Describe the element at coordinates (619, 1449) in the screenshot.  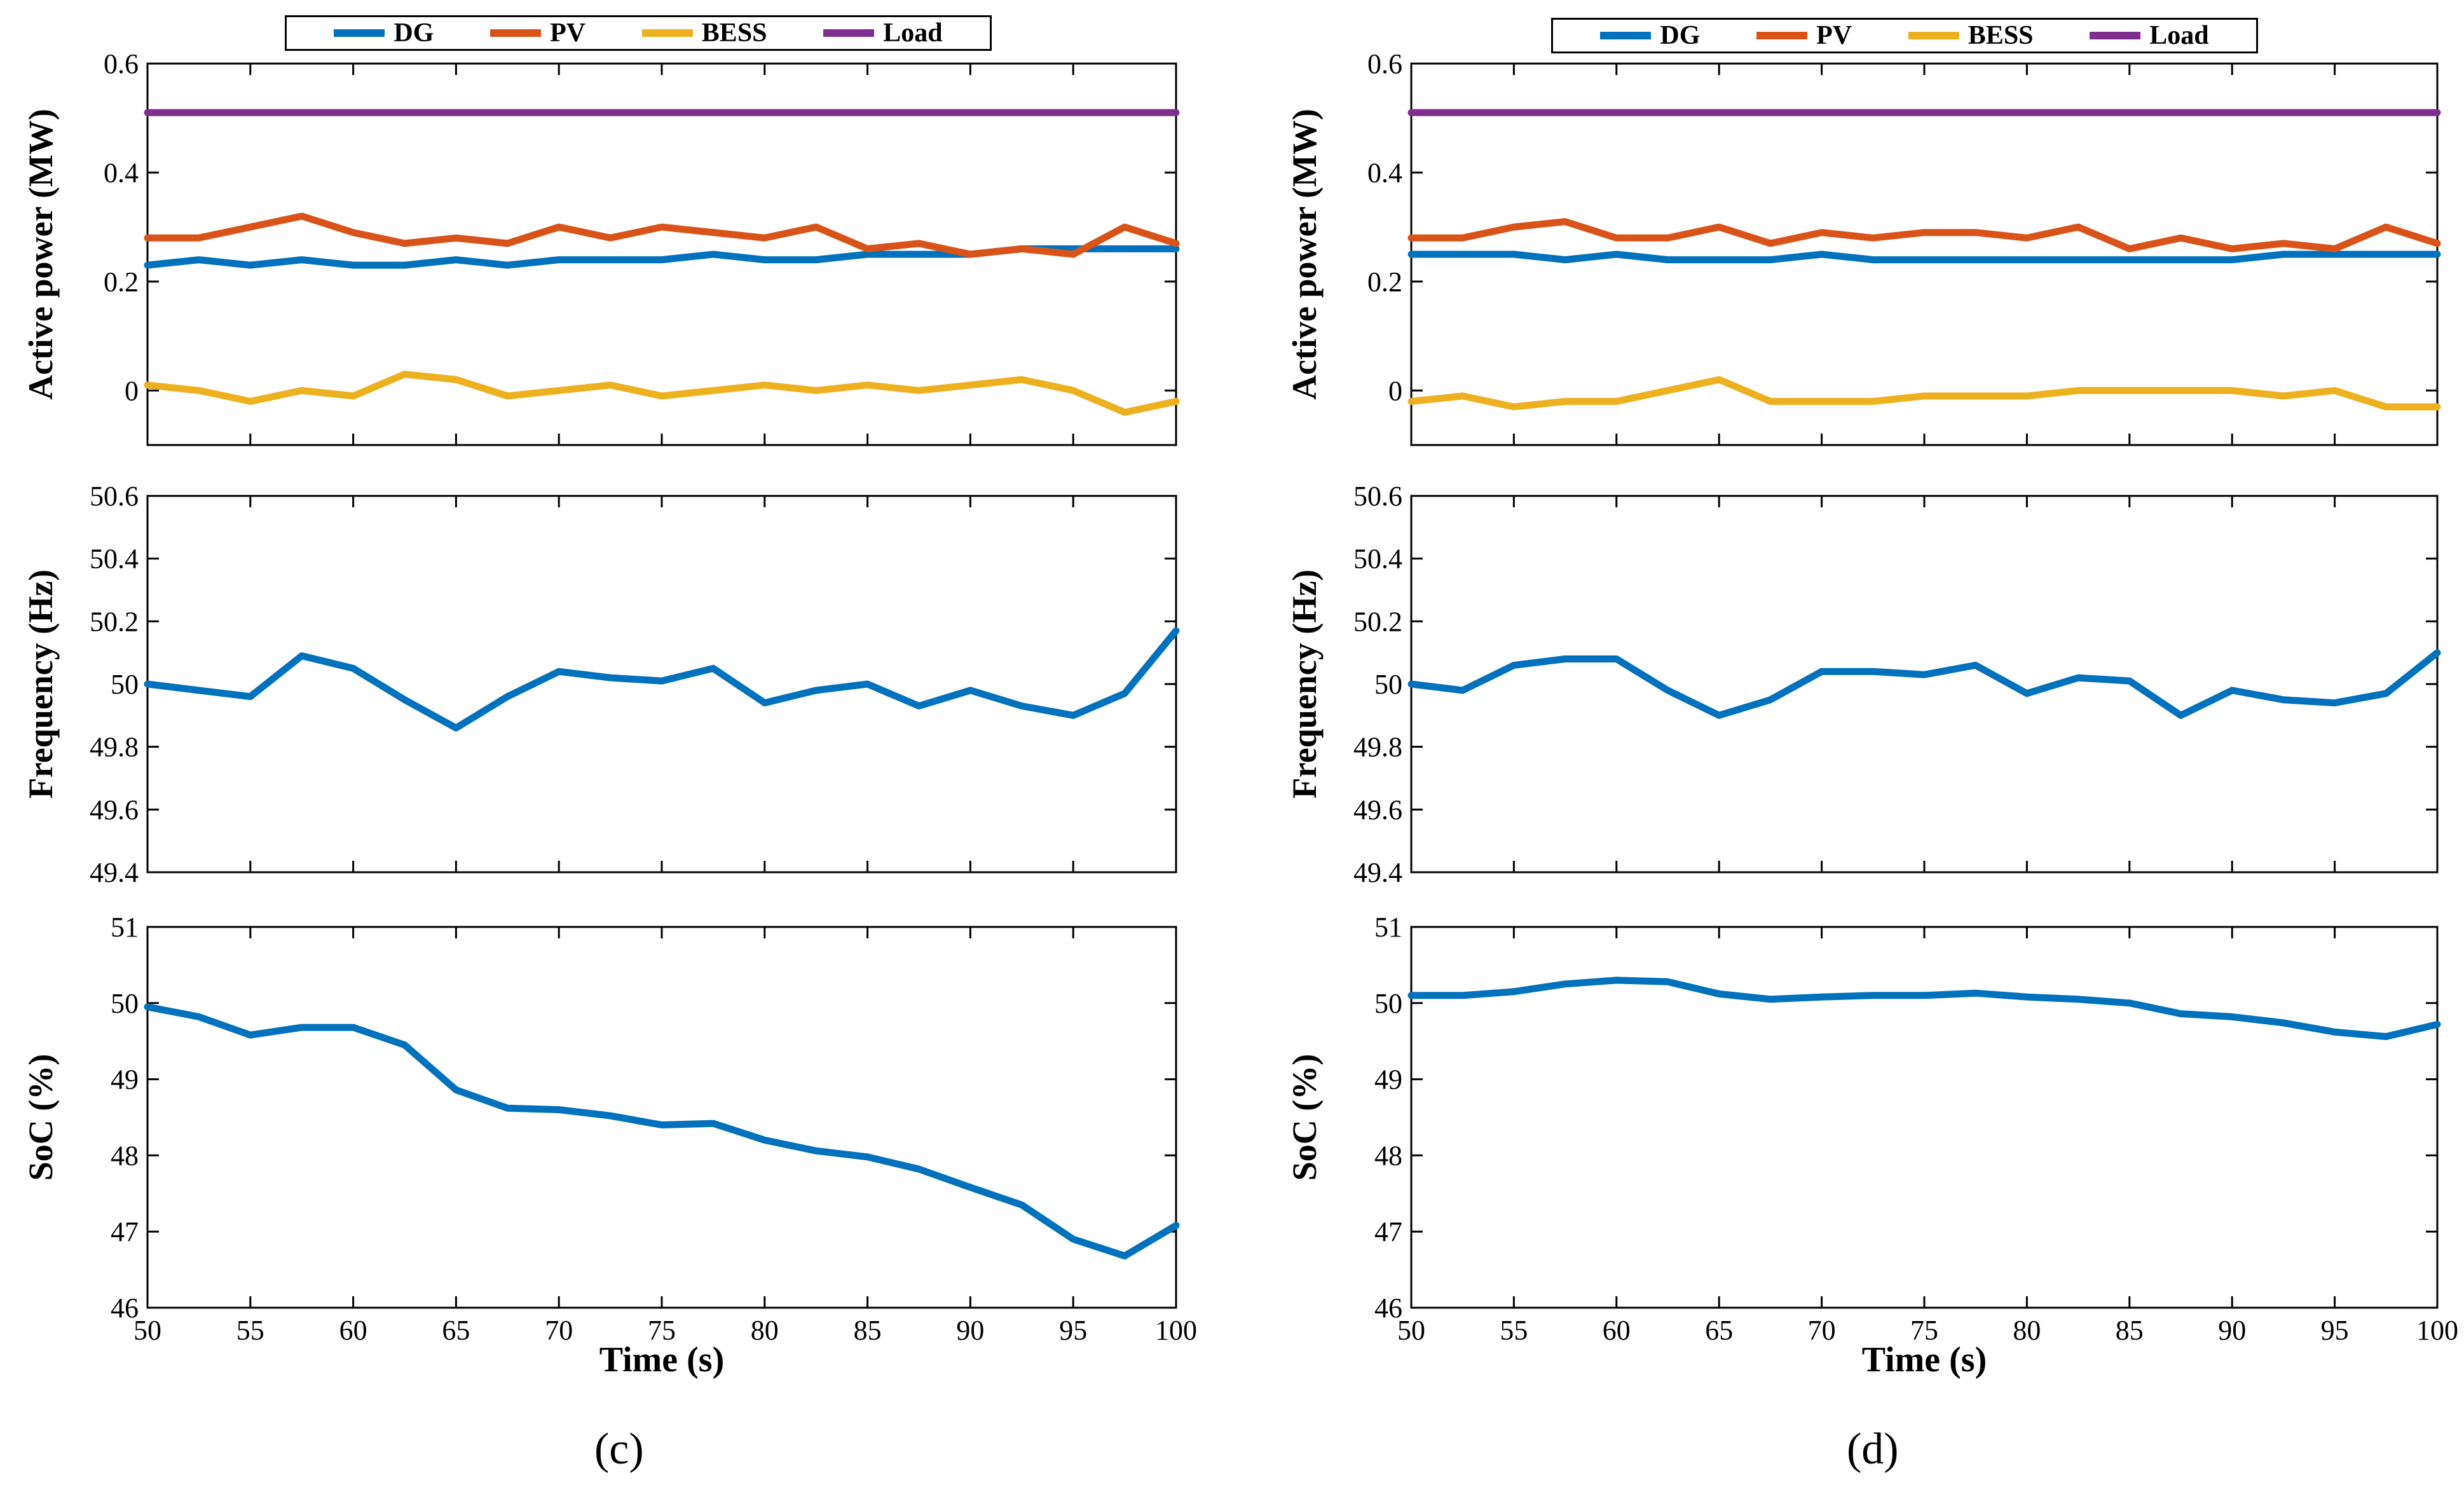
I see `panel-label-c: (c)` at that location.